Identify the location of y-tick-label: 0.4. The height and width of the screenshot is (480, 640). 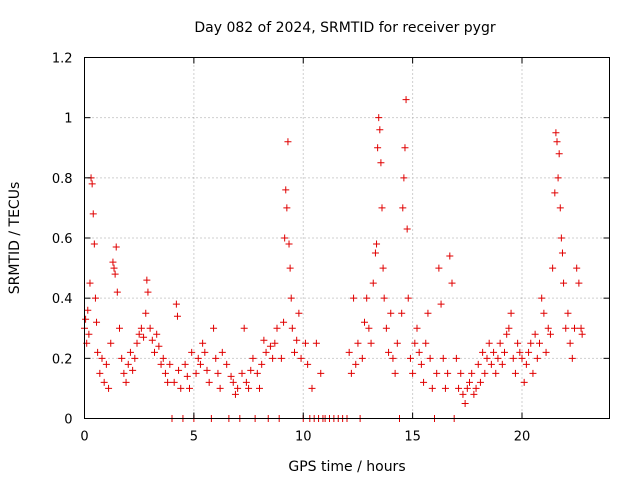
(62, 299).